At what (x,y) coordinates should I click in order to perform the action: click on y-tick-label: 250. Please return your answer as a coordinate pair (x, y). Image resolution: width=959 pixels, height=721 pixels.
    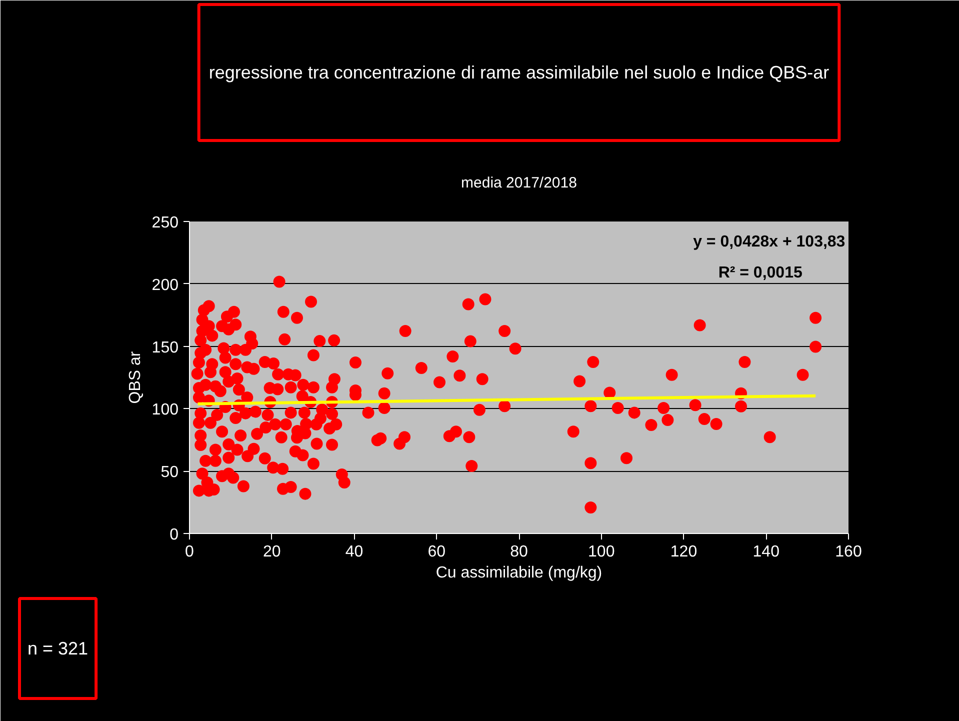
    Looking at the image, I should click on (165, 223).